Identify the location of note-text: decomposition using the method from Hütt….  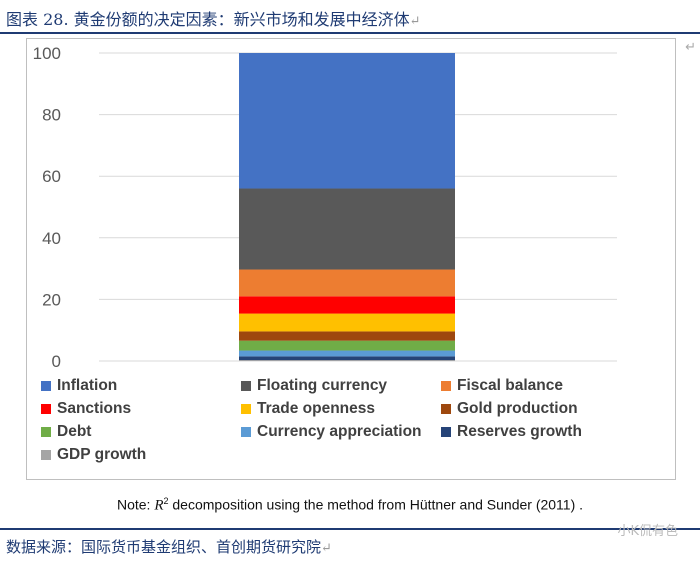
(376, 504).